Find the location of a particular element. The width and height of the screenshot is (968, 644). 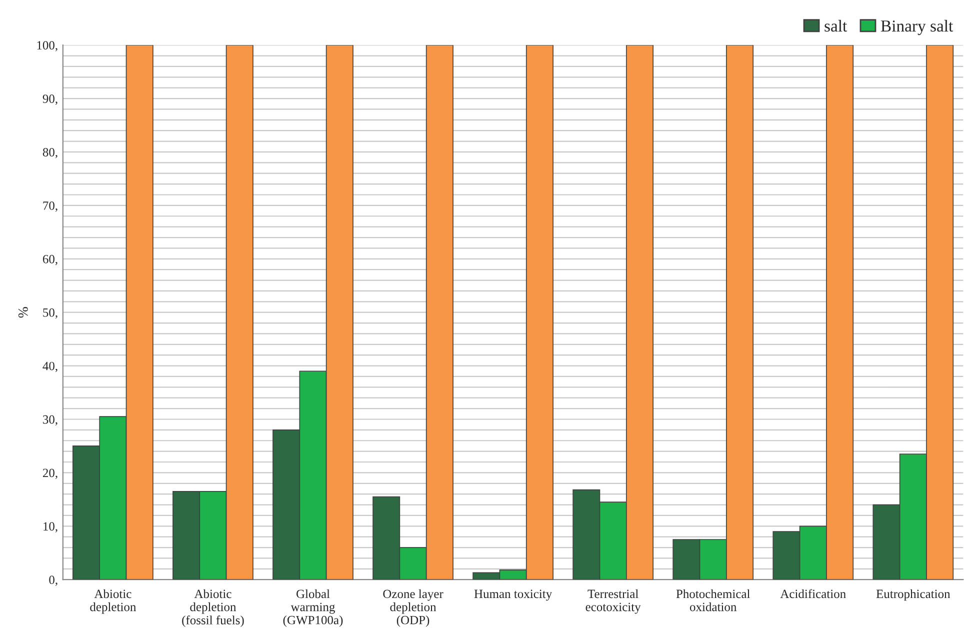

legend-label: salt is located at coordinates (836, 26).